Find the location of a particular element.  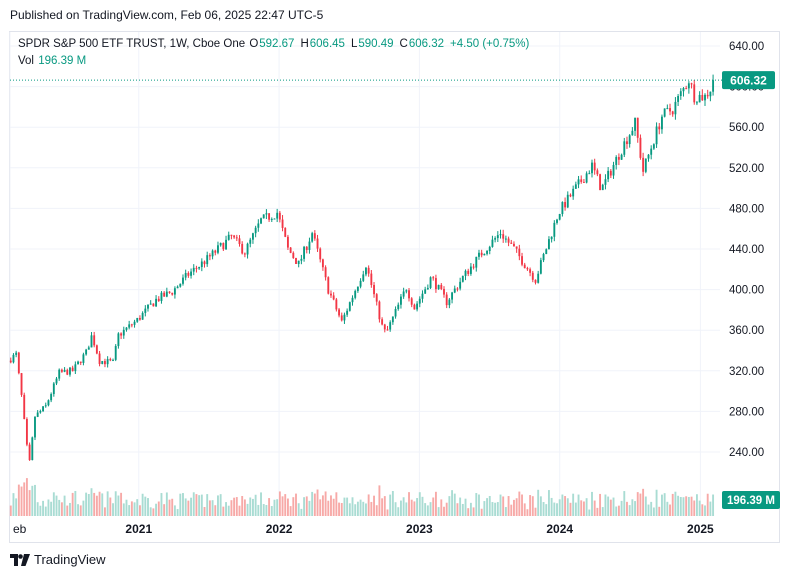

footer-brand: TradingView is located at coordinates (70, 559).